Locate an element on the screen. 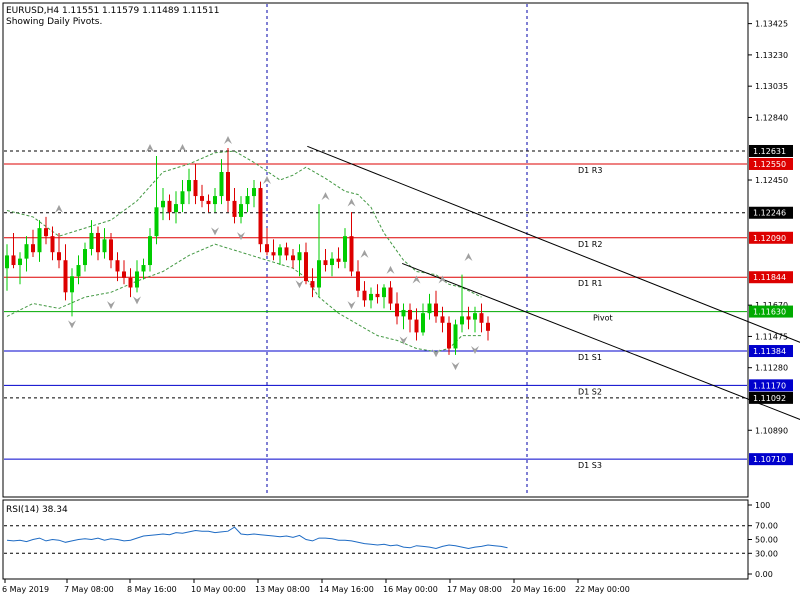 This screenshot has width=800, height=600. rsi-tick-label-4: 0.00 is located at coordinates (764, 574).